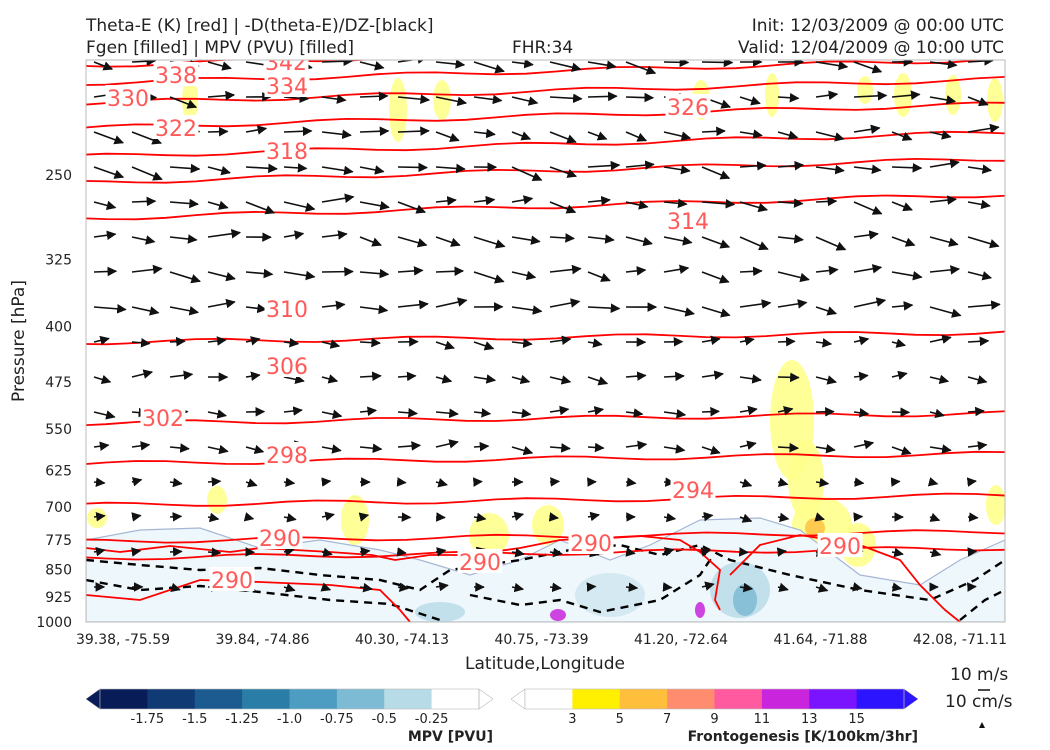 The image size is (1050, 750). Describe the element at coordinates (384, 719) in the screenshot. I see `mpv-colorbar-tick-5: -0.5` at that location.